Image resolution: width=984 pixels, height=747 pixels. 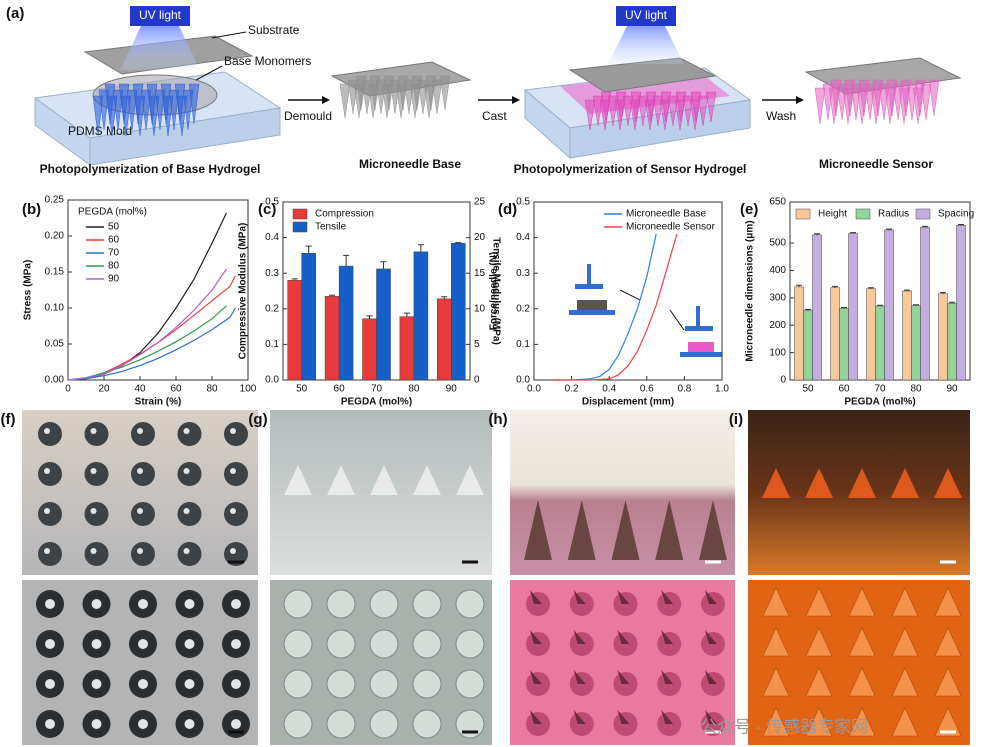 What do you see at coordinates (229, 35) in the screenshot?
I see `pointer` at bounding box center [229, 35].